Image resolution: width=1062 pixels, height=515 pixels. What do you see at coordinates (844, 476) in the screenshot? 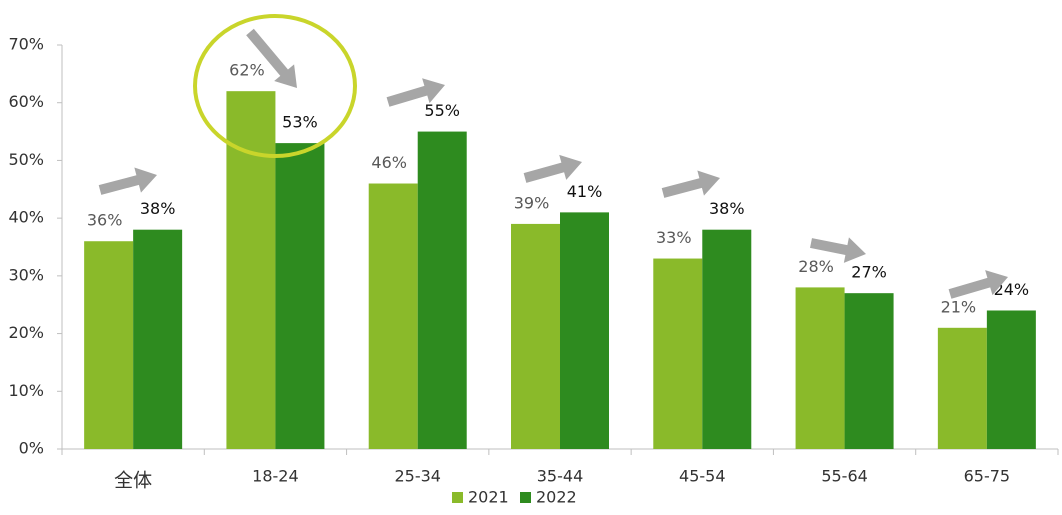
I see `x-tick-label: 55-64` at bounding box center [844, 476].